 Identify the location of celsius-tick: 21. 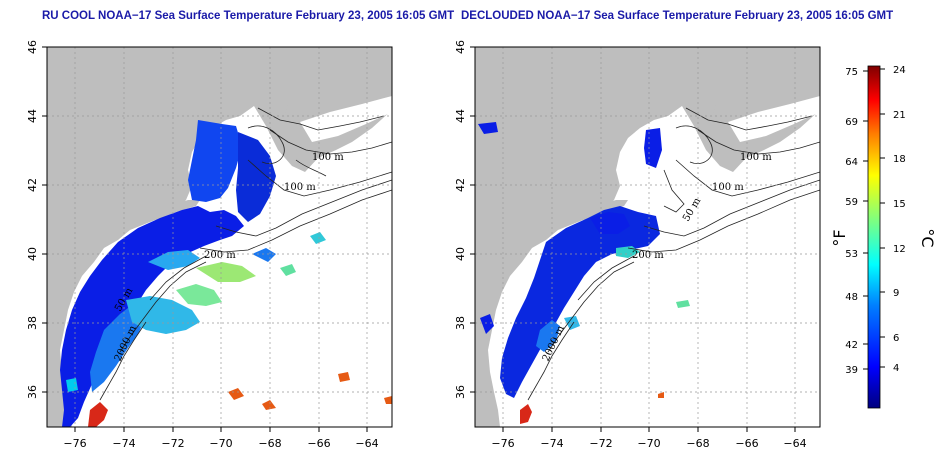
(899, 115).